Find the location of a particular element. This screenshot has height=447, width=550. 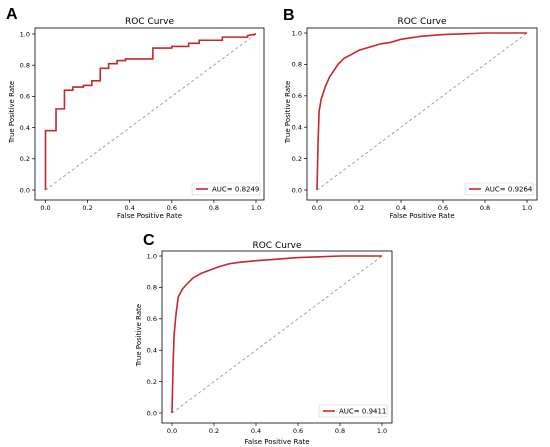

panel-b-legend-label: AUC= 0.9264 is located at coordinates (509, 190).